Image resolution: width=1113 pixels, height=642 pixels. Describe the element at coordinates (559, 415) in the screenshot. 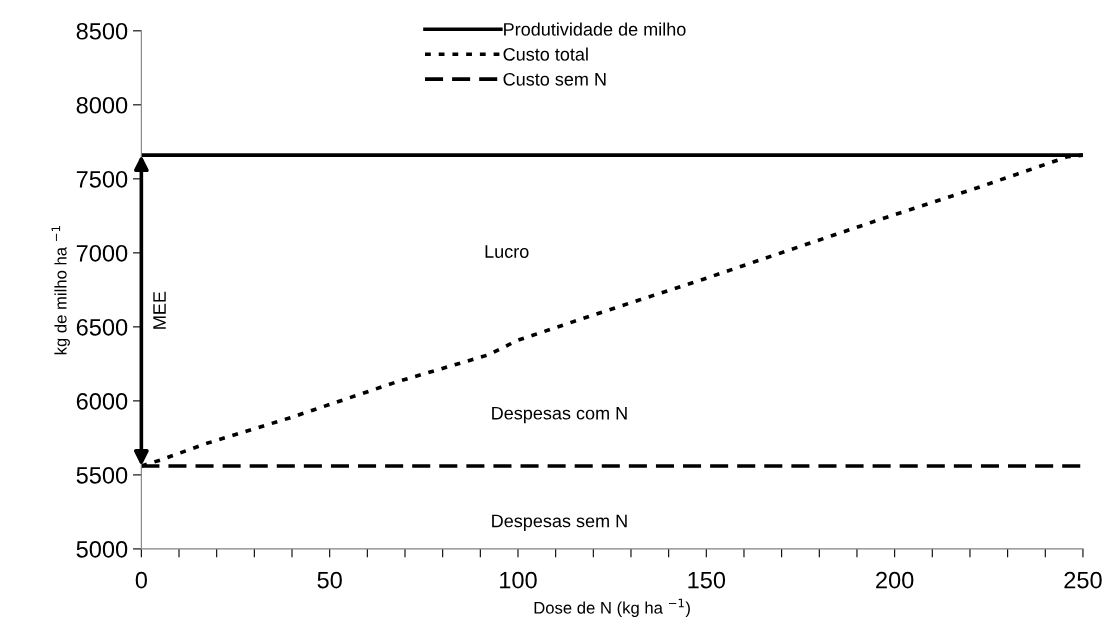

I see `annotation: Despesas com N` at that location.